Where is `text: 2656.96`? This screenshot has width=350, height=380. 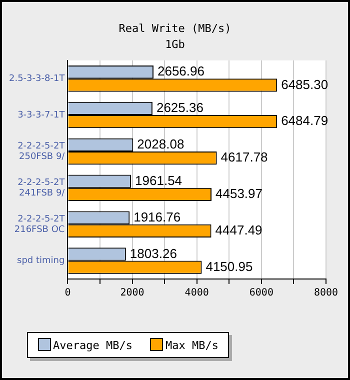
text: 2656.96 is located at coordinates (180, 71).